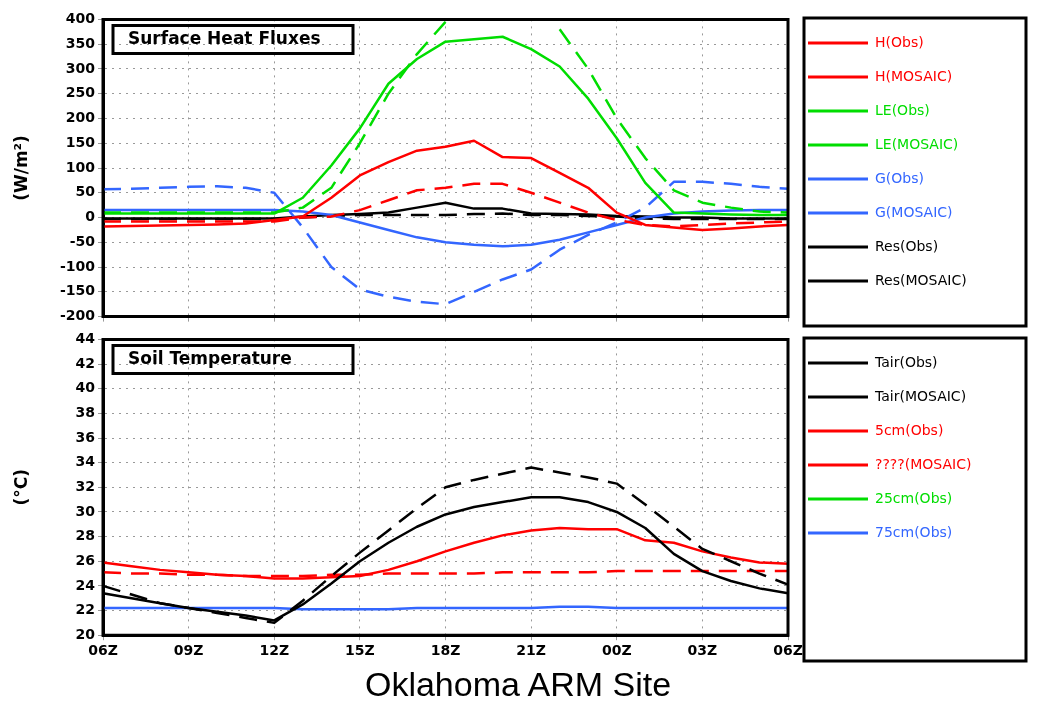 Image resolution: width=1038 pixels, height=707 pixels. Describe the element at coordinates (921, 279) in the screenshot. I see `legend-label: Res(MOSAIC)` at that location.